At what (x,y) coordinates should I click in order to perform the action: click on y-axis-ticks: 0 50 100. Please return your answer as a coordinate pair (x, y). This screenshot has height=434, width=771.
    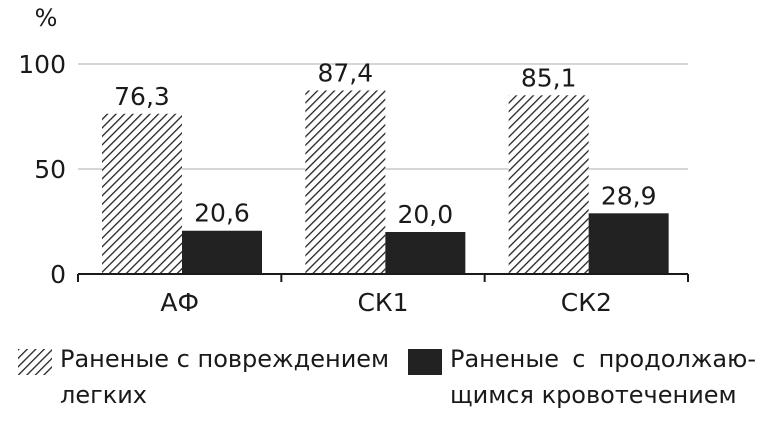
    Looking at the image, I should click on (42, 169).